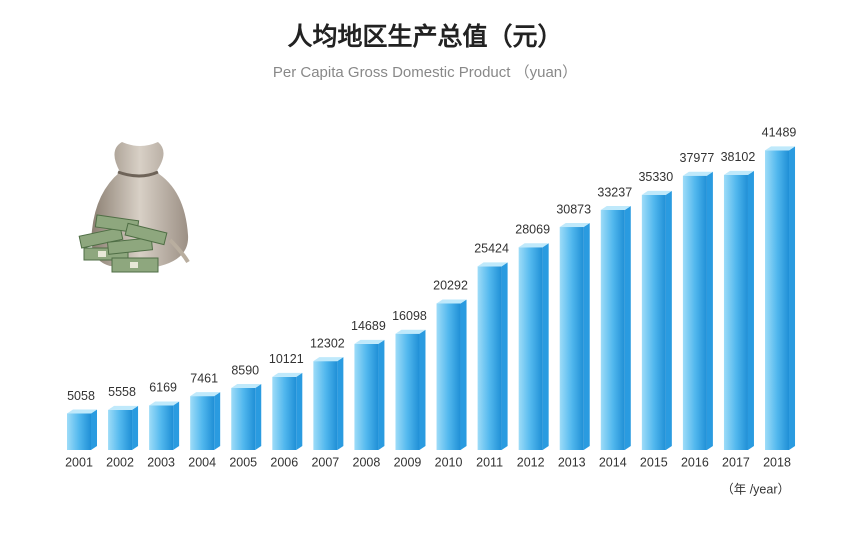  Describe the element at coordinates (425, 72) in the screenshot. I see `chart-subtitle: Per Capita Gross Domestic Product （yuan）` at that location.